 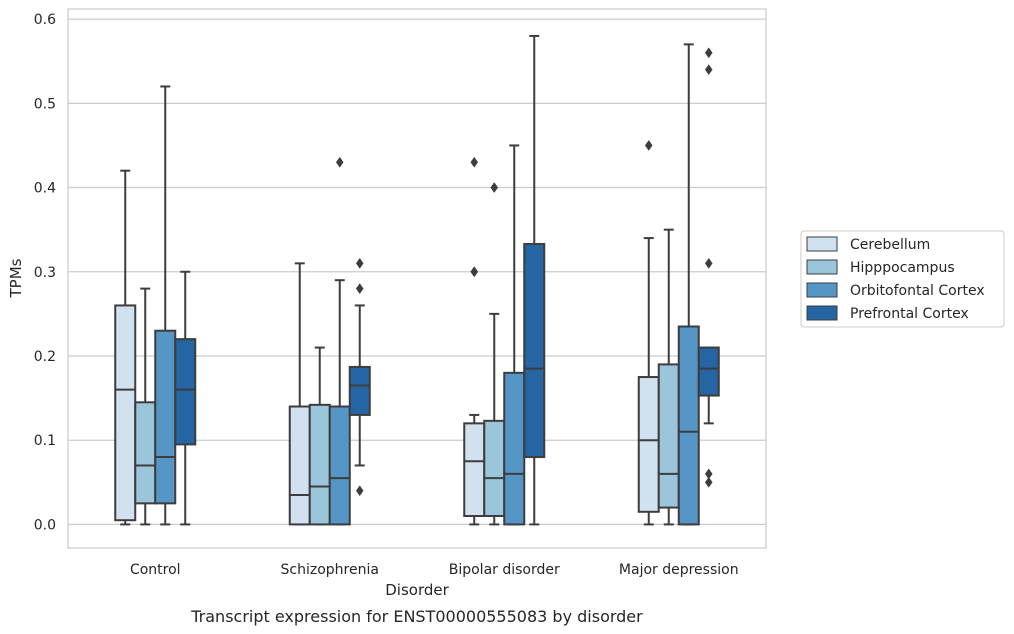 What do you see at coordinates (45, 189) in the screenshot?
I see `y-tick-label: 0.4` at bounding box center [45, 189].